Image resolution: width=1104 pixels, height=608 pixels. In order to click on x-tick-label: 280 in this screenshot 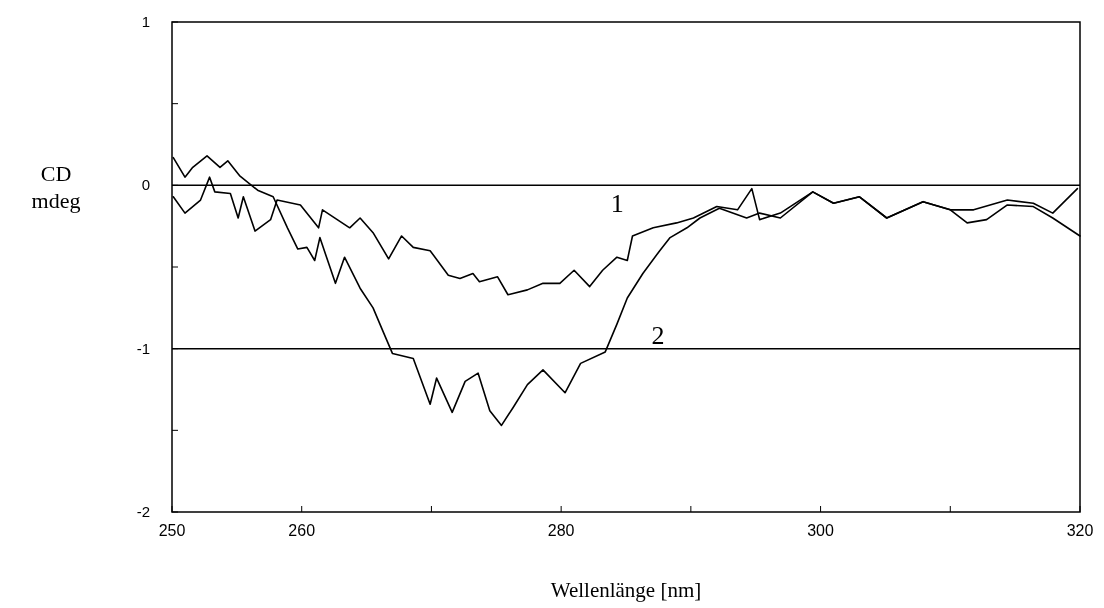, I will do `click(561, 530)`.